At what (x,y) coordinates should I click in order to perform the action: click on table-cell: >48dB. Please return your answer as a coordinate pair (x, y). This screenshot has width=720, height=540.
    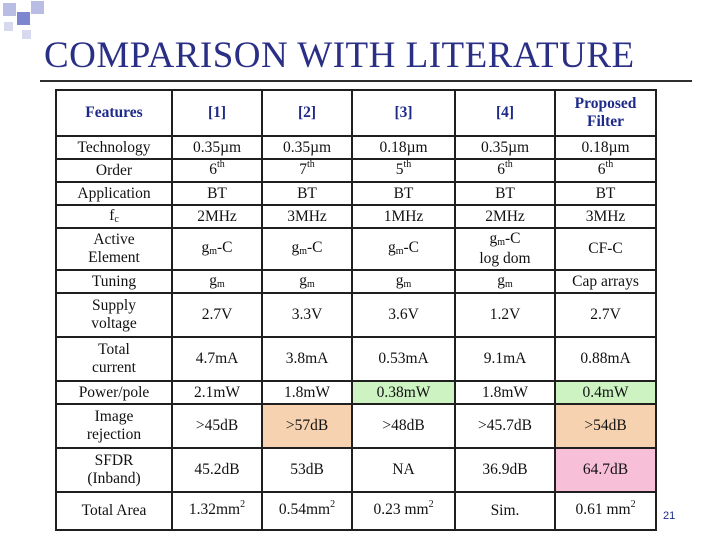
    Looking at the image, I should click on (403, 426).